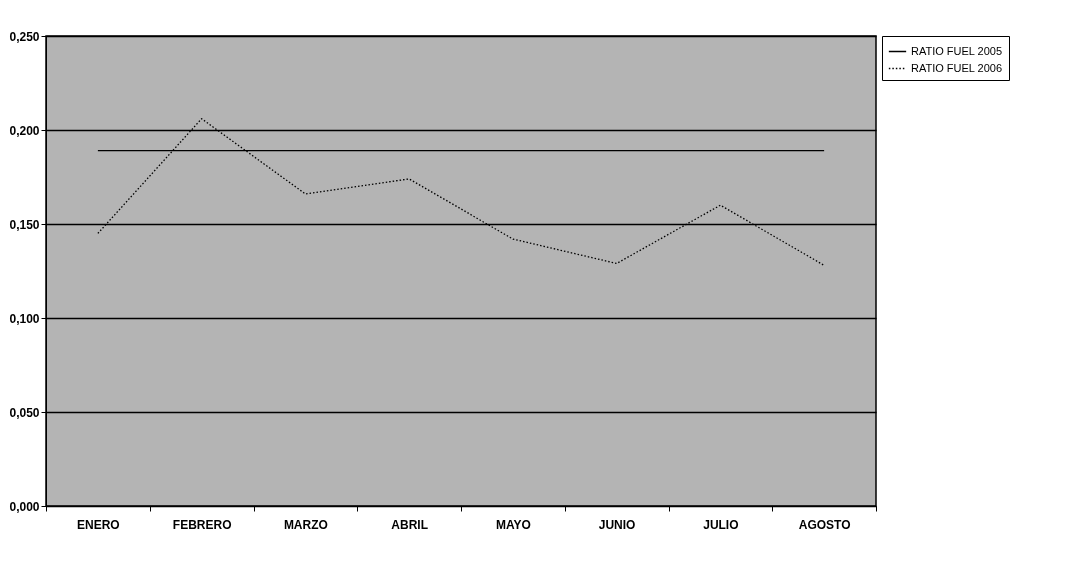 Image resolution: width=1092 pixels, height=562 pixels. What do you see at coordinates (24, 412) in the screenshot?
I see `y-tick-label: 0,050` at bounding box center [24, 412].